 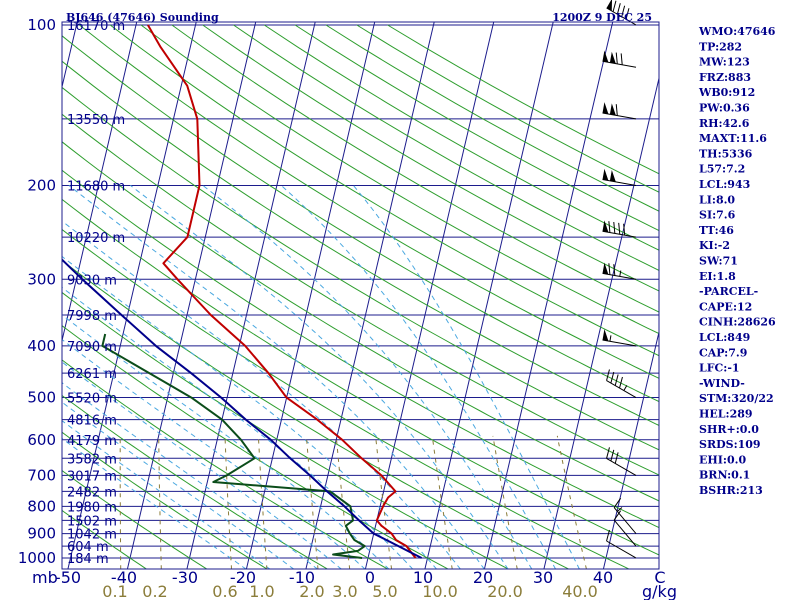 What do you see at coordinates (719, 368) in the screenshot?
I see `index-item: LFC:-1` at bounding box center [719, 368].